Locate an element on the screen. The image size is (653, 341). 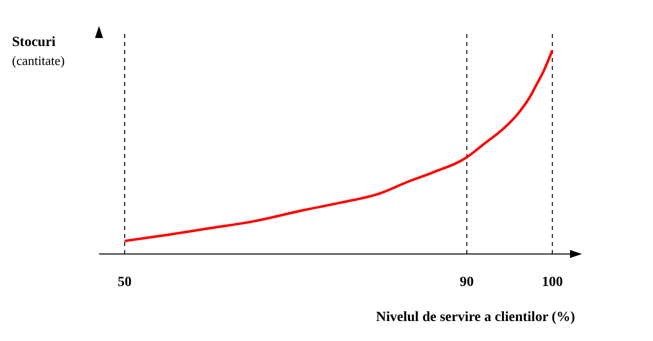
x-tick-label: 90 is located at coordinates (467, 282).